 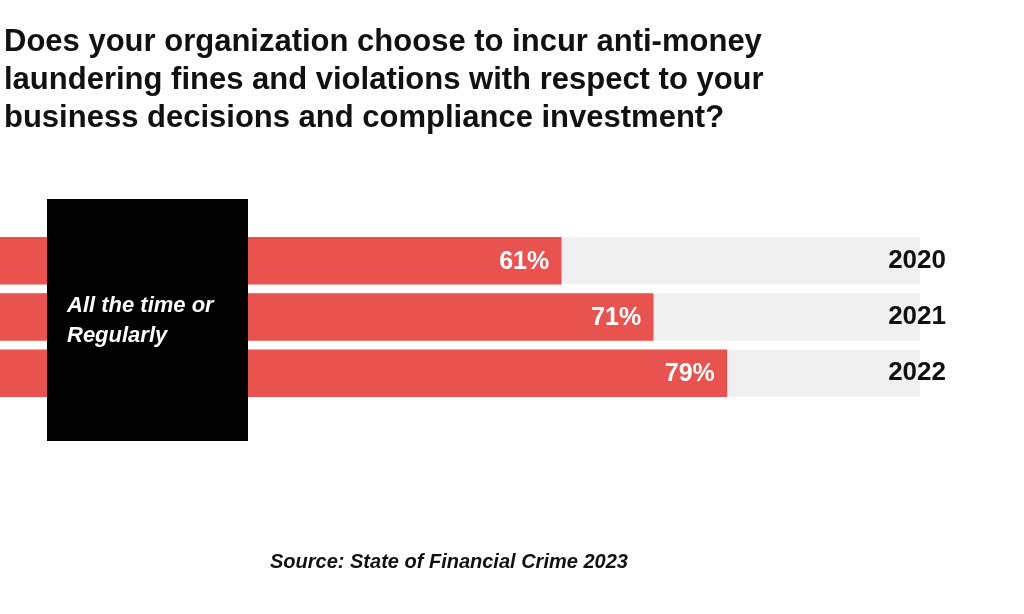 I want to click on chart-title: Does your organization choose to incur anti-money laundering fines and violations with respect to your business decisions and compliance investment?, so click(x=384, y=79).